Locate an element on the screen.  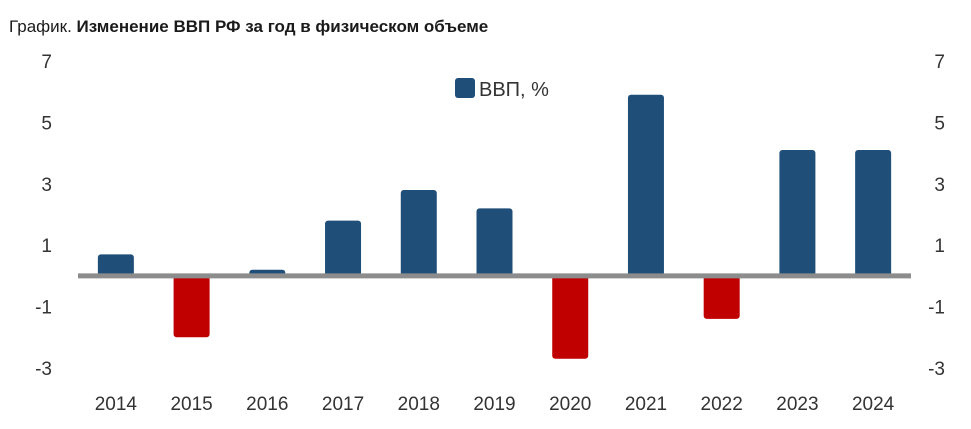
y-tick-label-right: 1 is located at coordinates (939, 246).